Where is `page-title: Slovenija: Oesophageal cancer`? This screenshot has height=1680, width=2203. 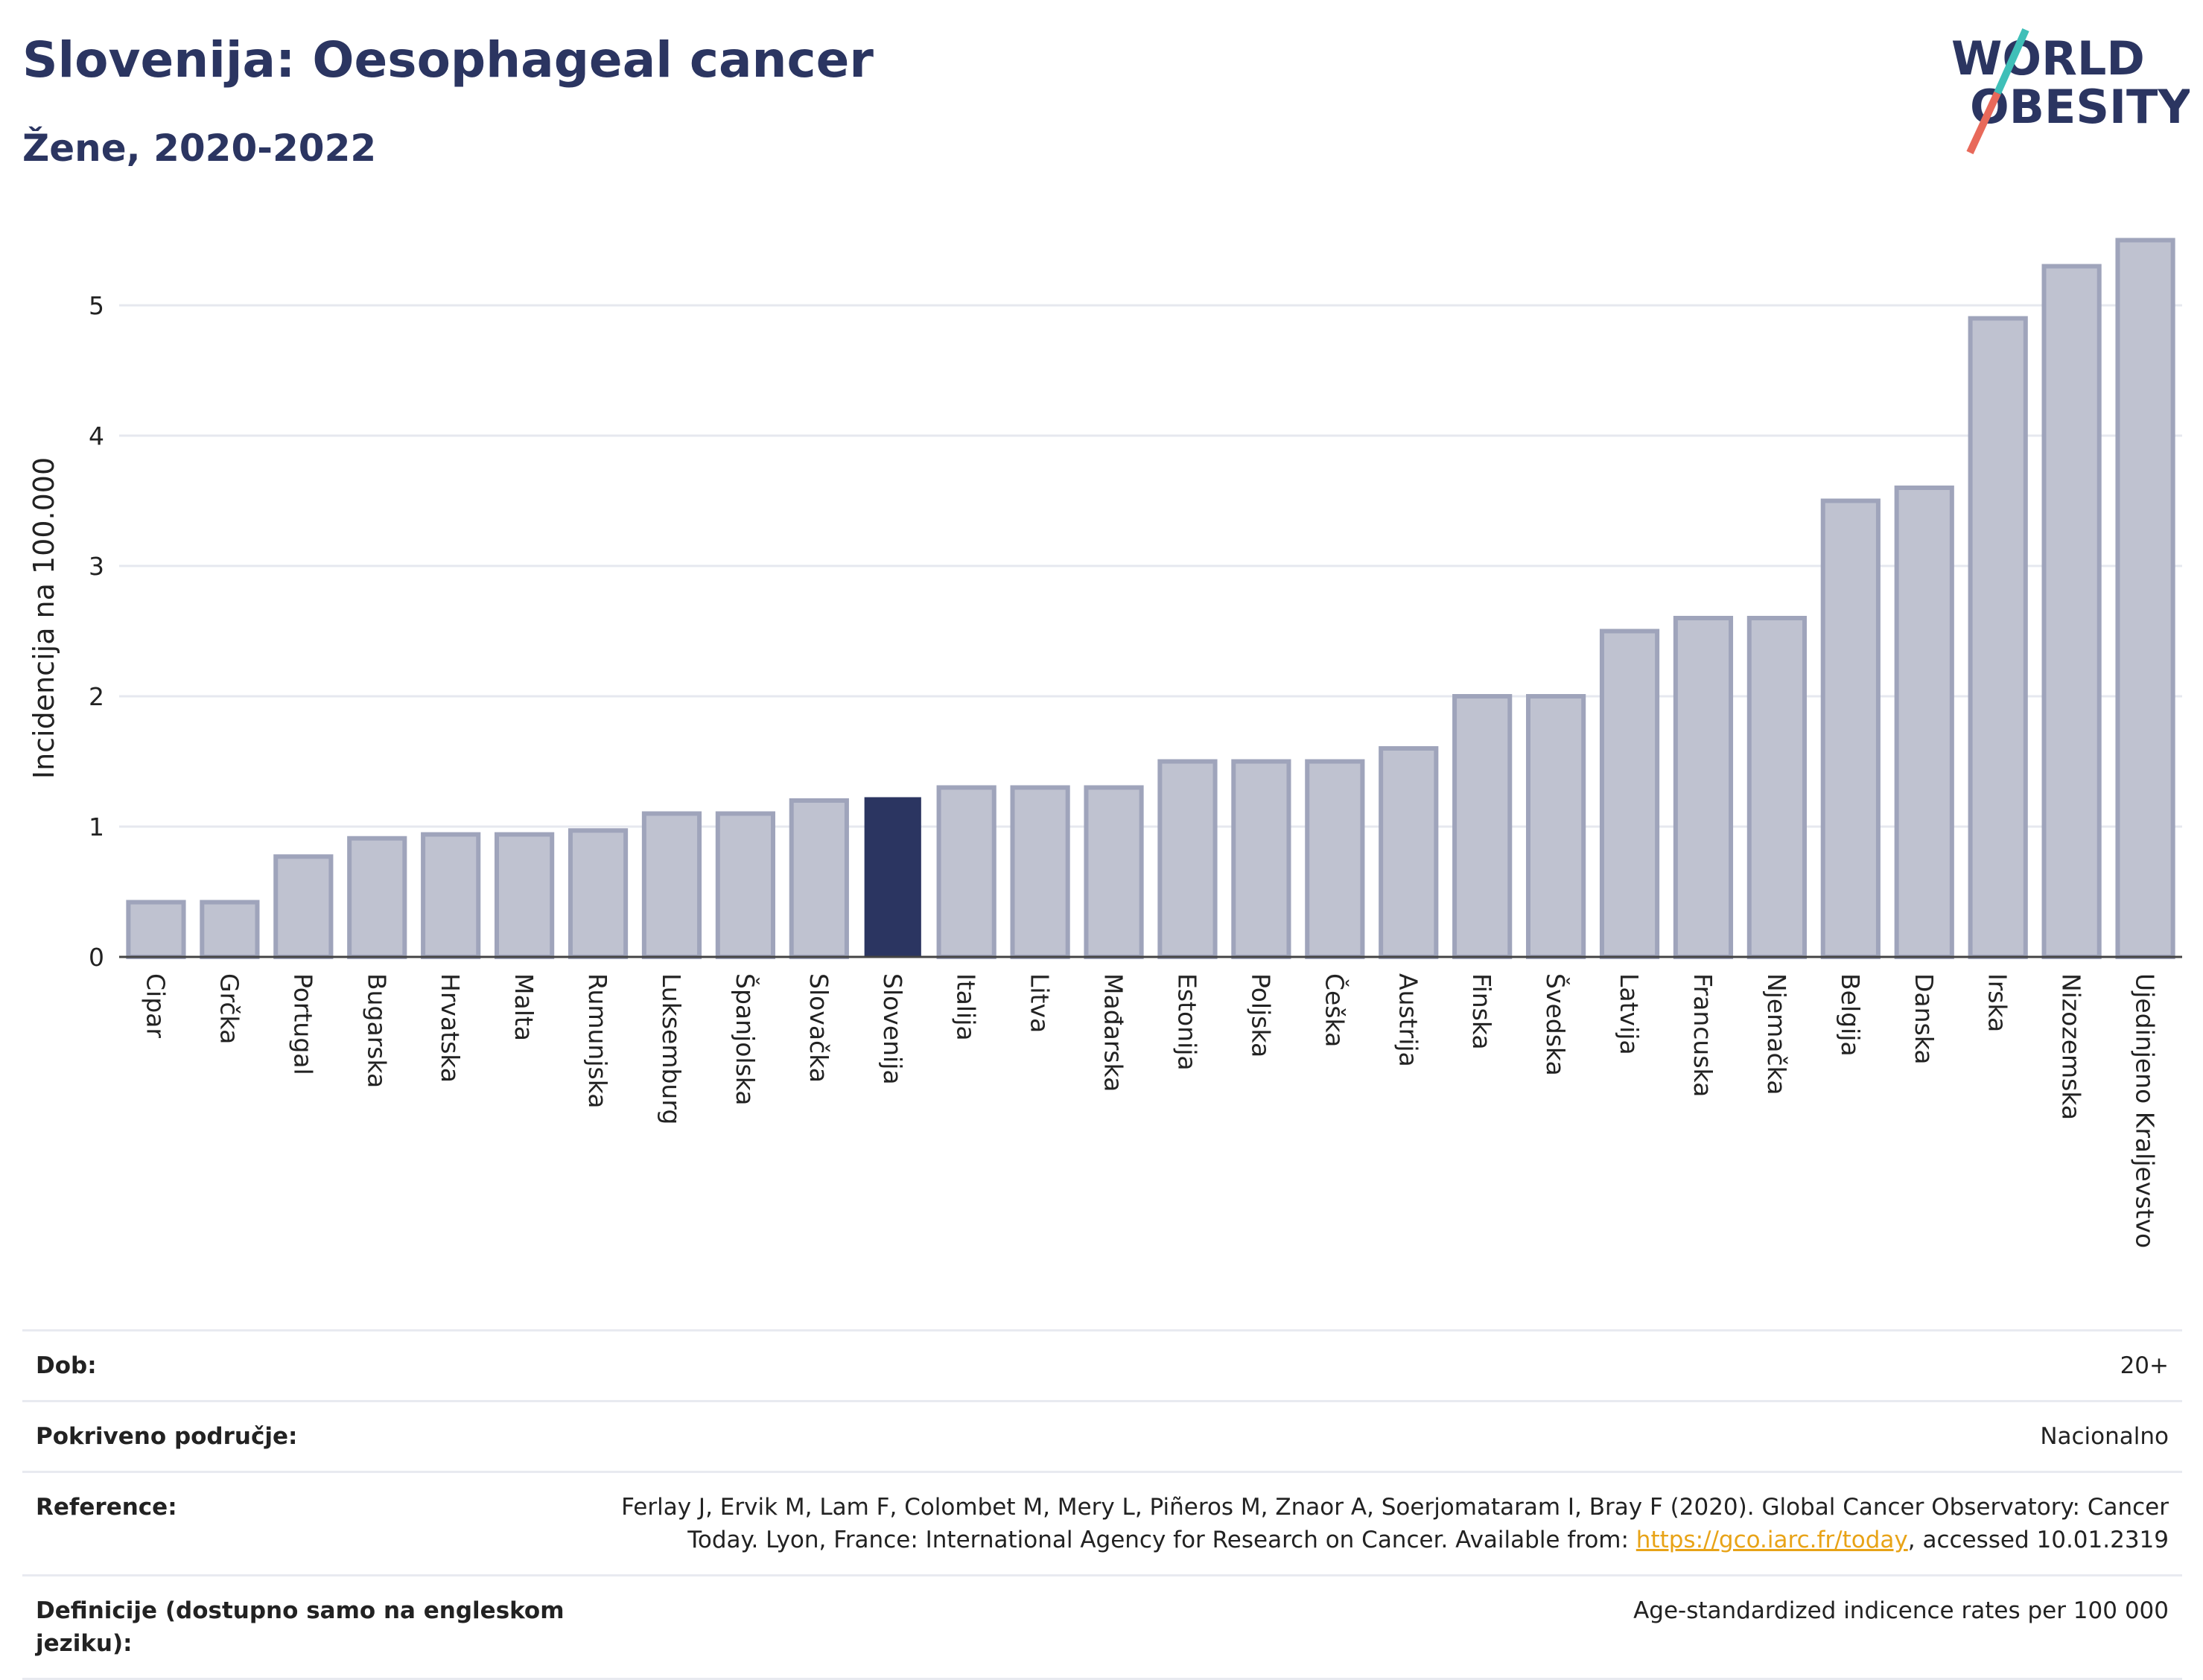 page-title: Slovenija: Oesophageal cancer is located at coordinates (448, 60).